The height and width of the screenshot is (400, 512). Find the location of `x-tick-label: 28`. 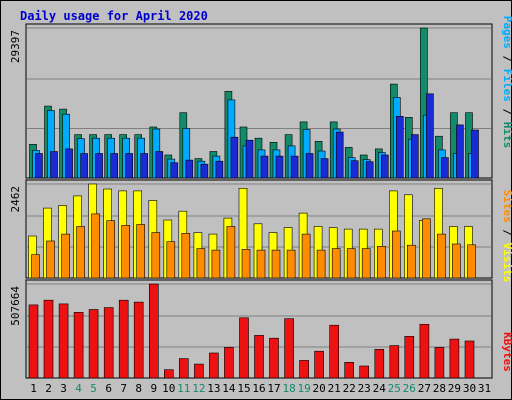

x-tick-label: 28 is located at coordinates (439, 388).